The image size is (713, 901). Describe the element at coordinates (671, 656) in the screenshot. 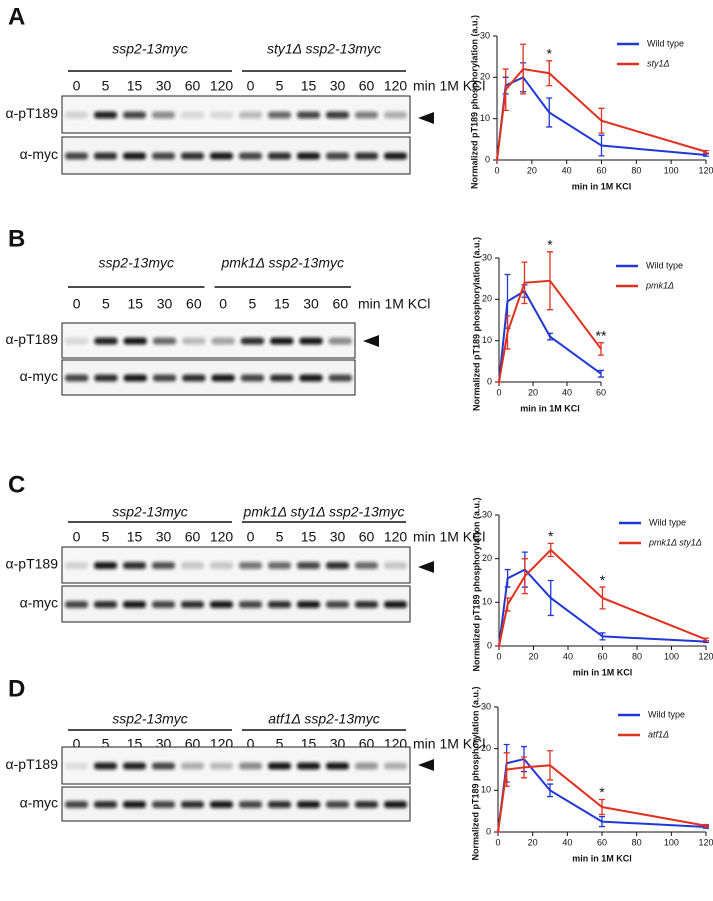

I see `x-tick-label: 100` at that location.